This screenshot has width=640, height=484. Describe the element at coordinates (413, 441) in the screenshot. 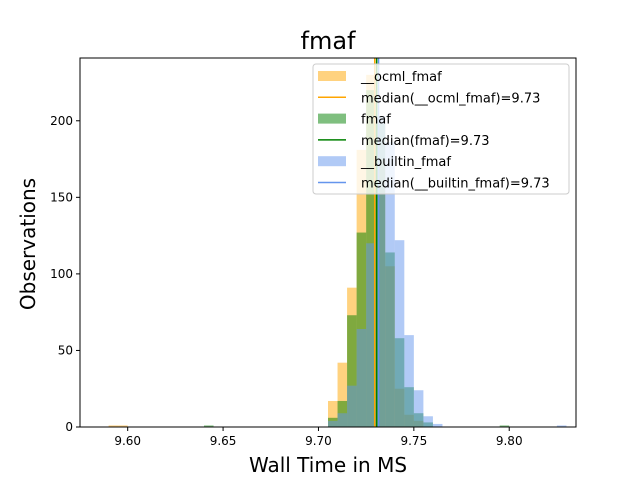

I see `x-tick-label: 9.75` at that location.